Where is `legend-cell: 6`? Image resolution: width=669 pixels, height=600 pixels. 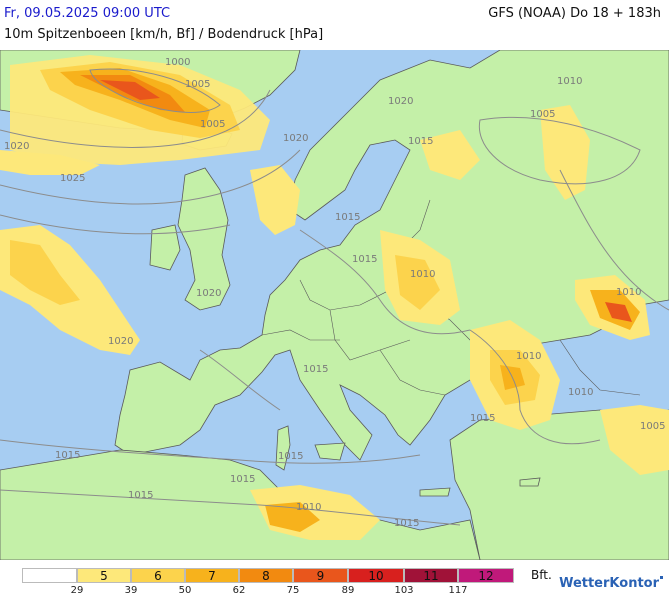 legend-cell: 6 is located at coordinates (158, 575).